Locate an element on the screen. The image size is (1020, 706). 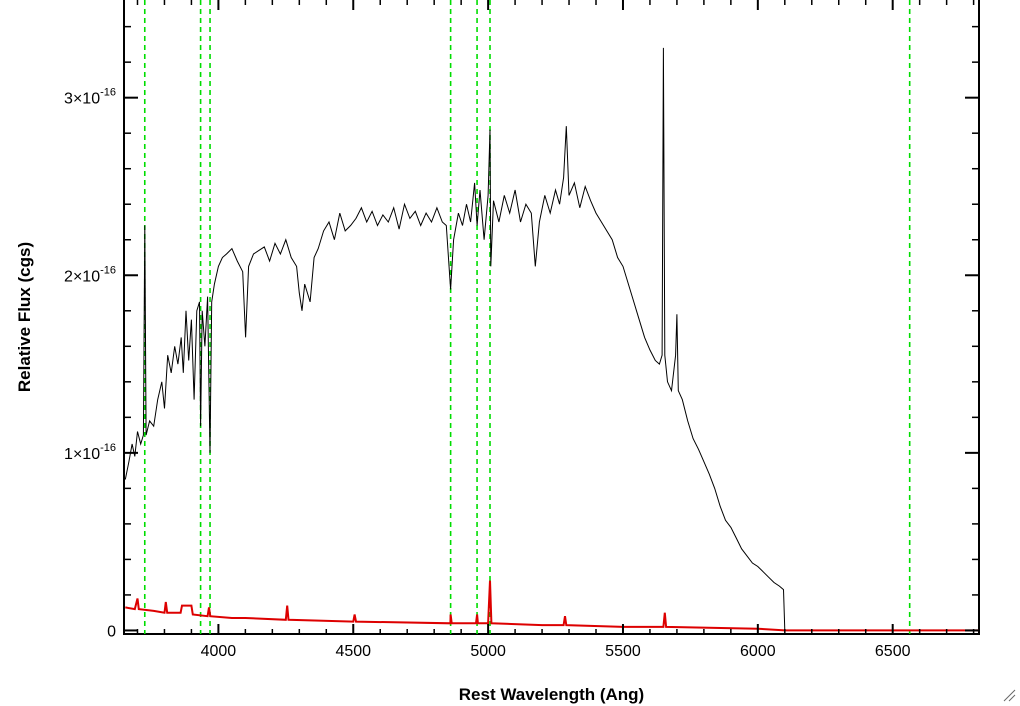
x-tick-label: 5000 is located at coordinates (488, 651).